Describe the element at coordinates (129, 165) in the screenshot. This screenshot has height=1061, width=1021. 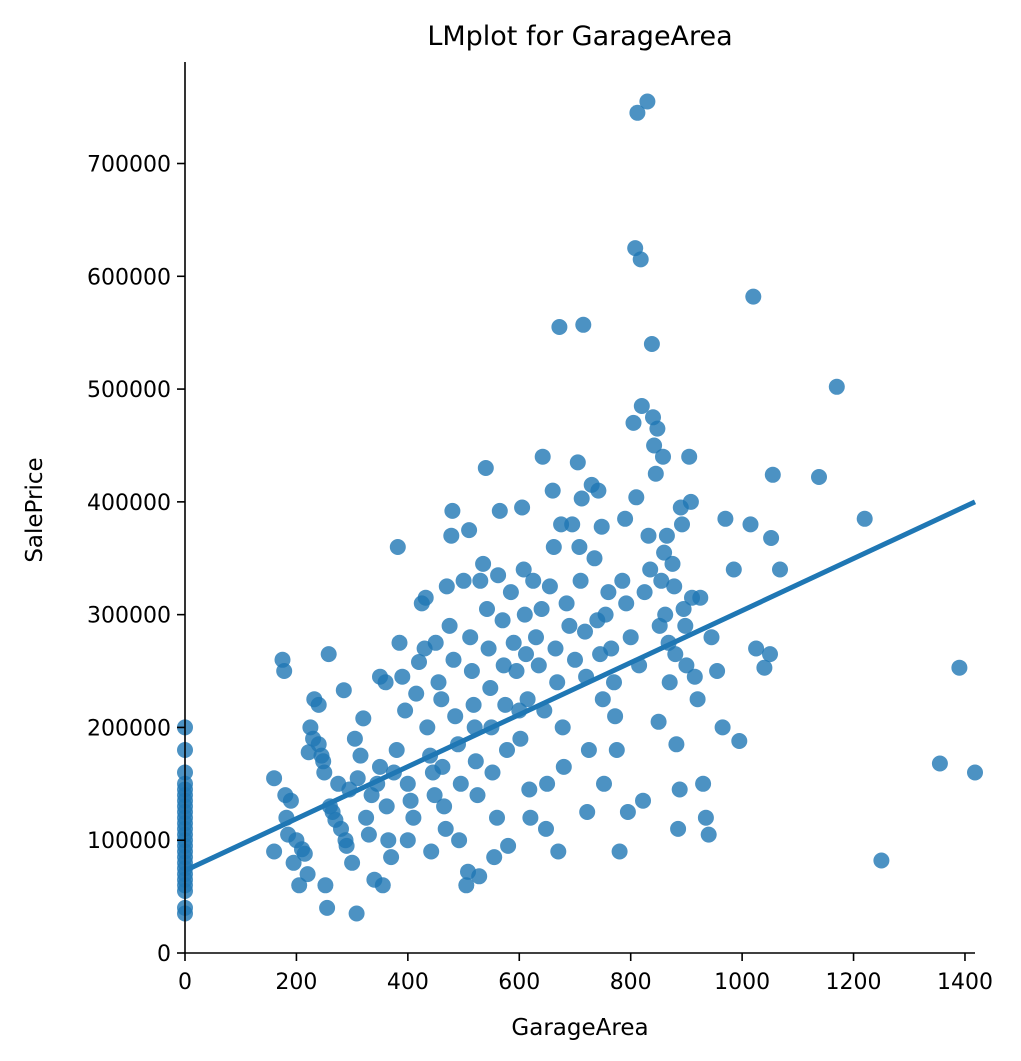
I see `y-tick-label: 700000` at that location.